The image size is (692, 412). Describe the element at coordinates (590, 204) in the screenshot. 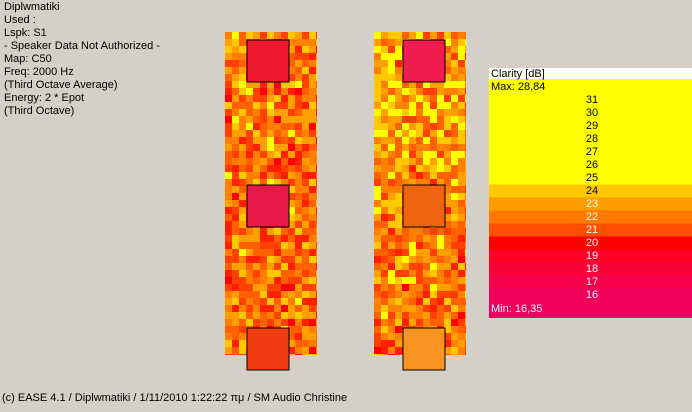

I see `legend-band` at that location.